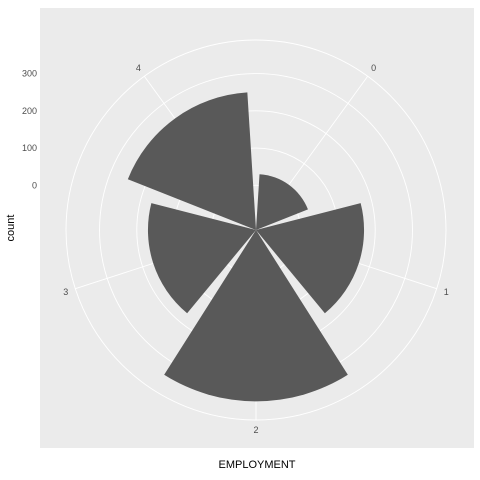 The width and height of the screenshot is (480, 480). Describe the element at coordinates (34, 185) in the screenshot. I see `y-tick-label-0: 0` at that location.